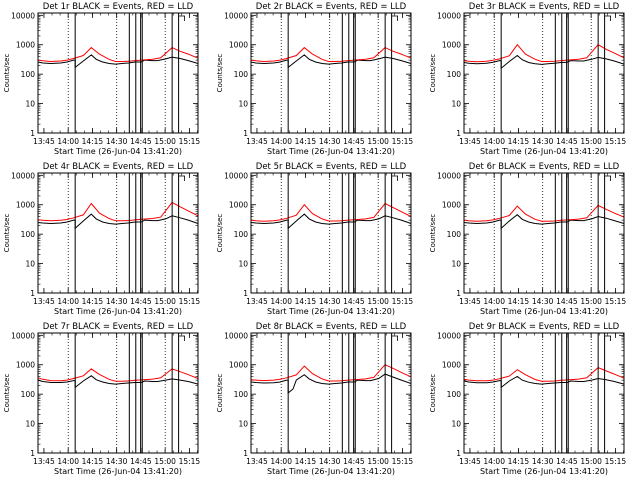 Image resolution: width=640 pixels, height=480 pixels. What do you see at coordinates (544, 7) in the screenshot?
I see `panel-title: Det 3r BLACK = Events, RED = LLD` at bounding box center [544, 7].